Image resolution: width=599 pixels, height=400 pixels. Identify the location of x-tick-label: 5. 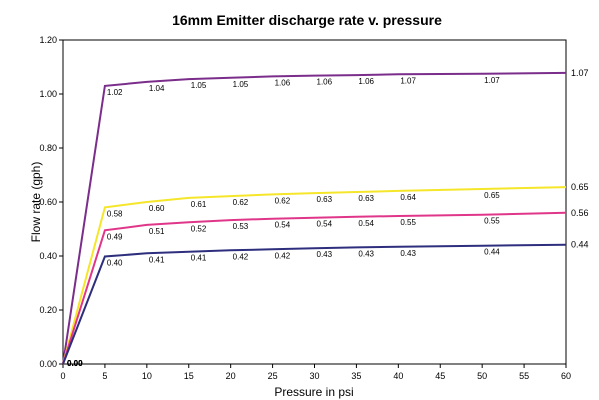
(104, 376).